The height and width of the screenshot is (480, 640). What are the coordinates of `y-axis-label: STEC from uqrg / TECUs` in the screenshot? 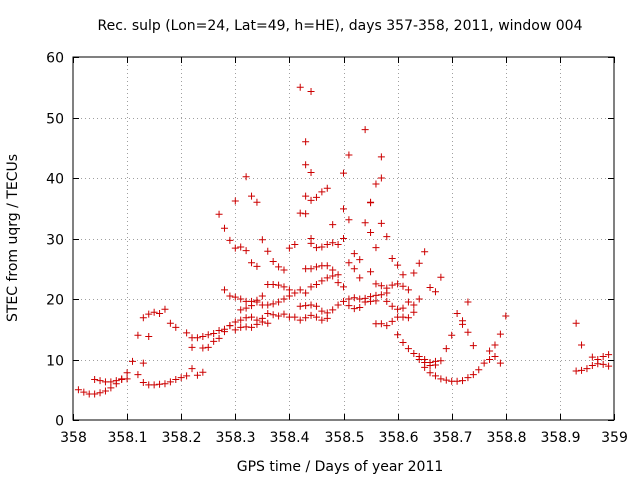 It's located at (13, 238).